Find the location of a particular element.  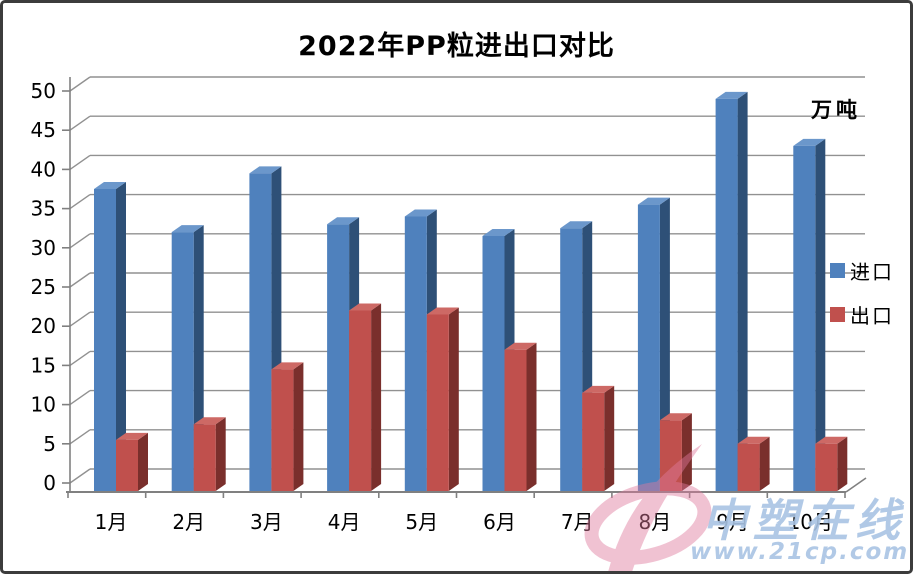

y-tick-label-15: 15 is located at coordinates (43, 365).